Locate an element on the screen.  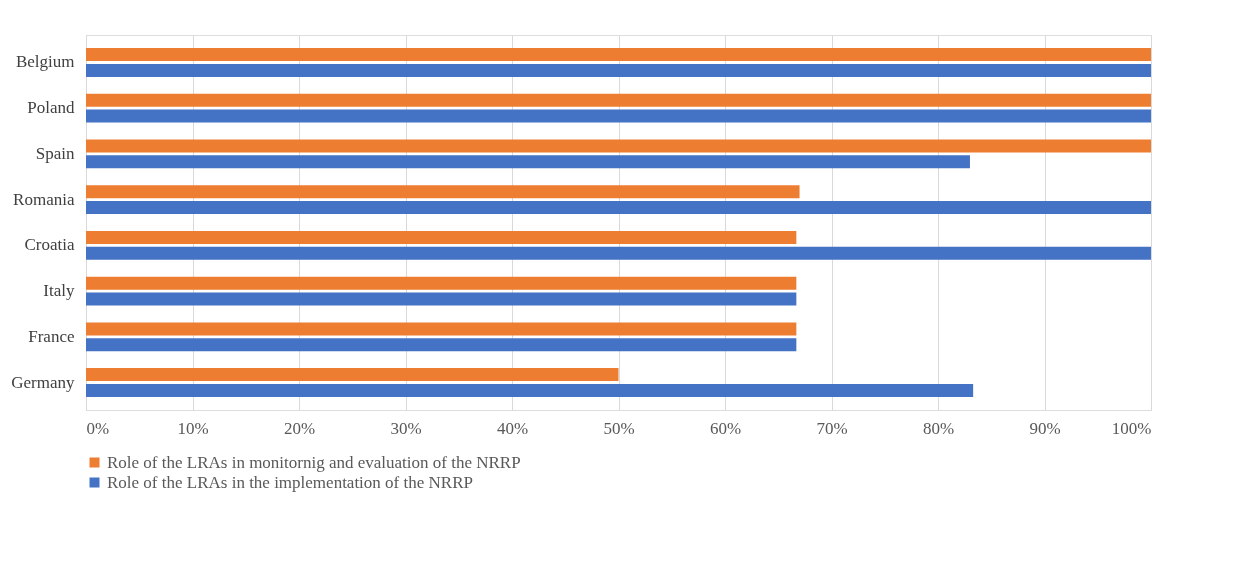
x-tick-label: 40% is located at coordinates (512, 428).